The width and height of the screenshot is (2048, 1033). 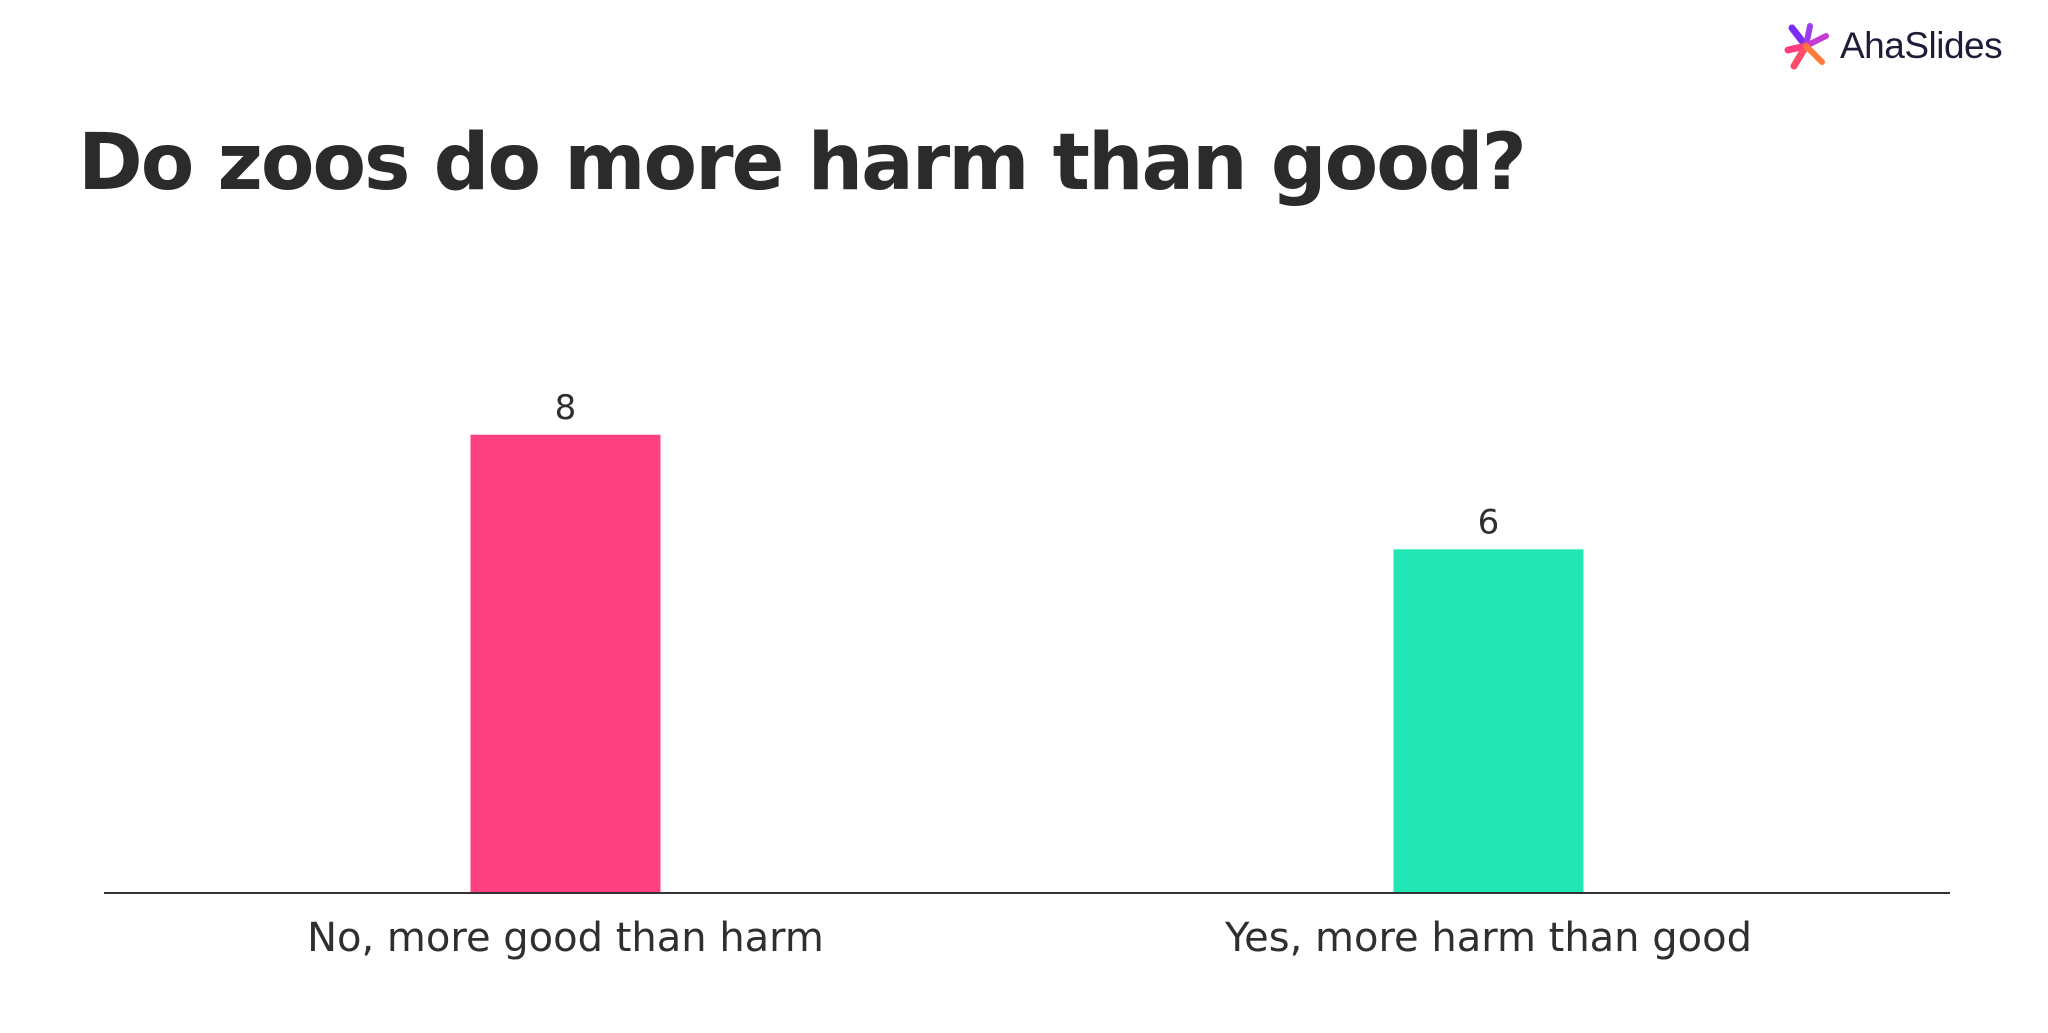 What do you see at coordinates (1488, 938) in the screenshot?
I see `x-tick-label: Yes, more harm than good` at bounding box center [1488, 938].